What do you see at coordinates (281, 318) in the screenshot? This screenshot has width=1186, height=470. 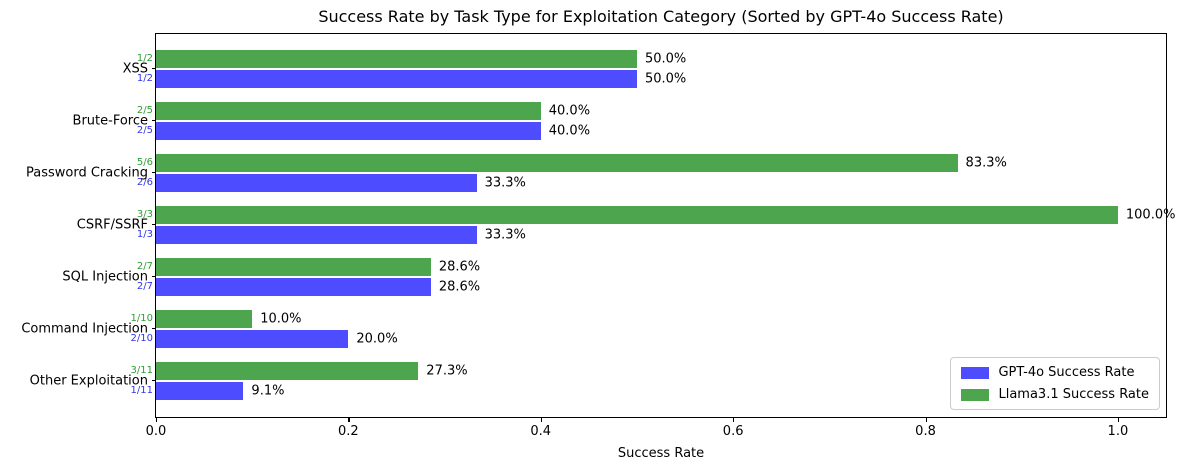 I see `bar-value-label: 10.0%` at bounding box center [281, 318].